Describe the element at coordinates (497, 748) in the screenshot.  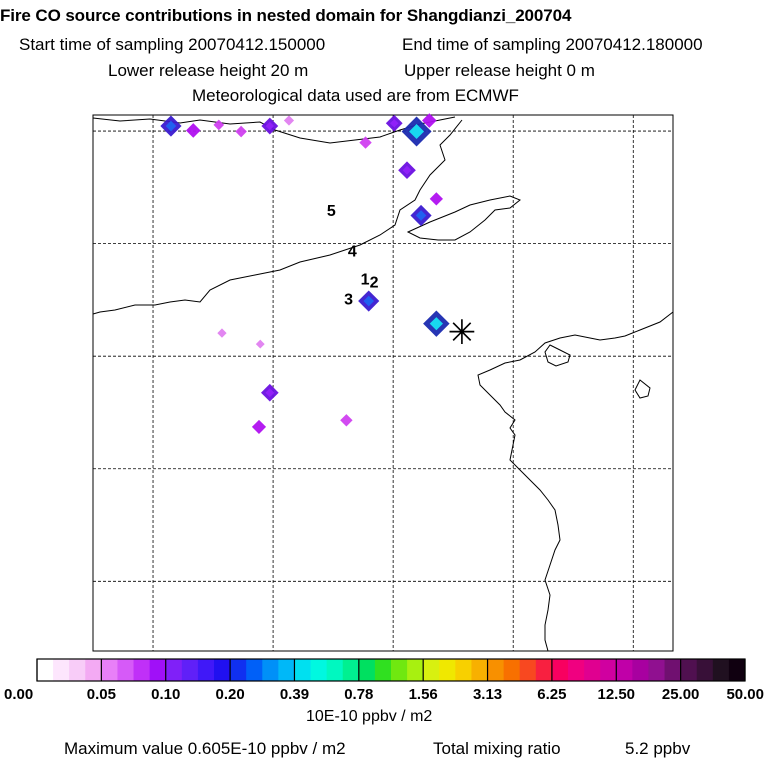
I see `total-mixing-label: Total mixing ratio` at that location.